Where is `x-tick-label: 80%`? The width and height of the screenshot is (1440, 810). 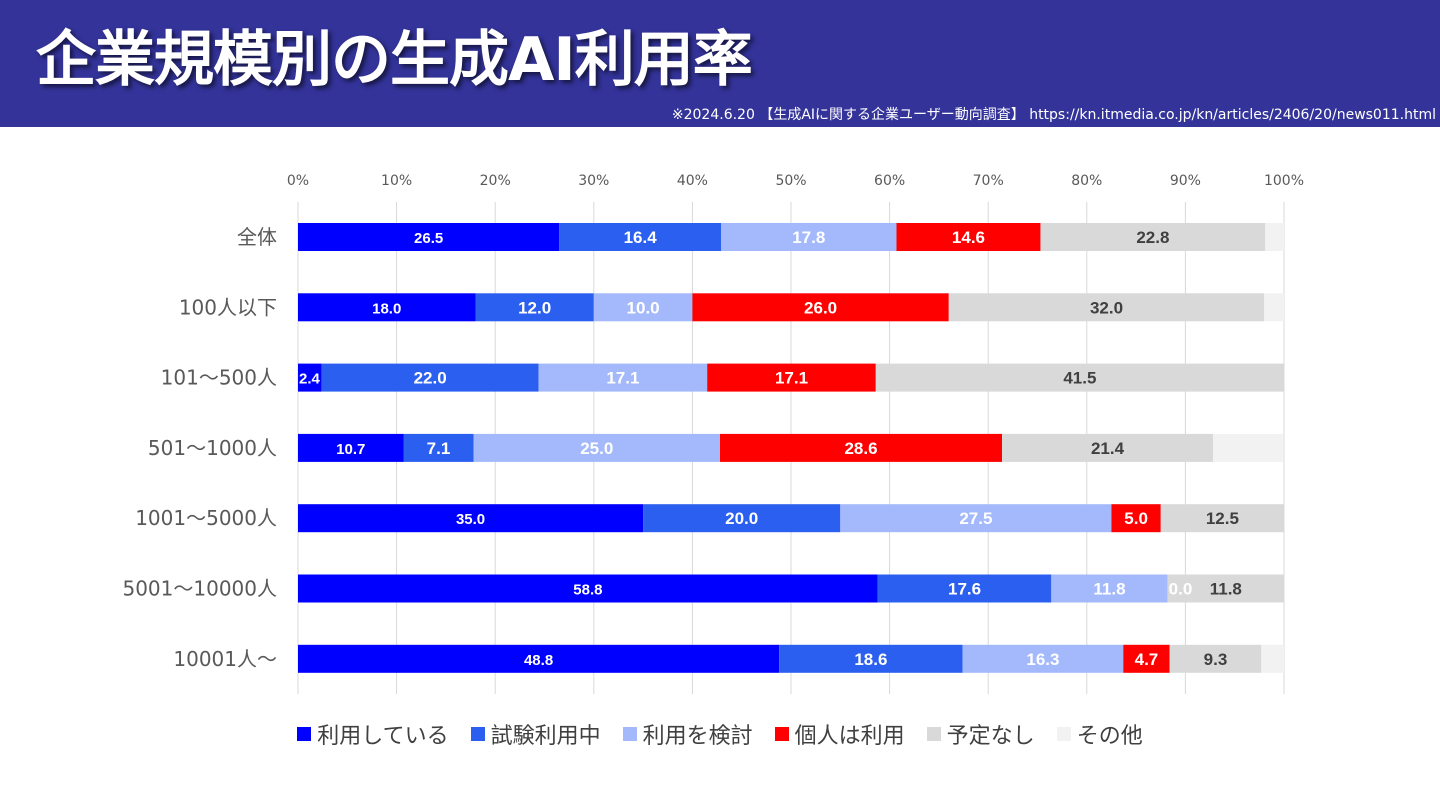
x-tick-label: 80% is located at coordinates (1086, 181).